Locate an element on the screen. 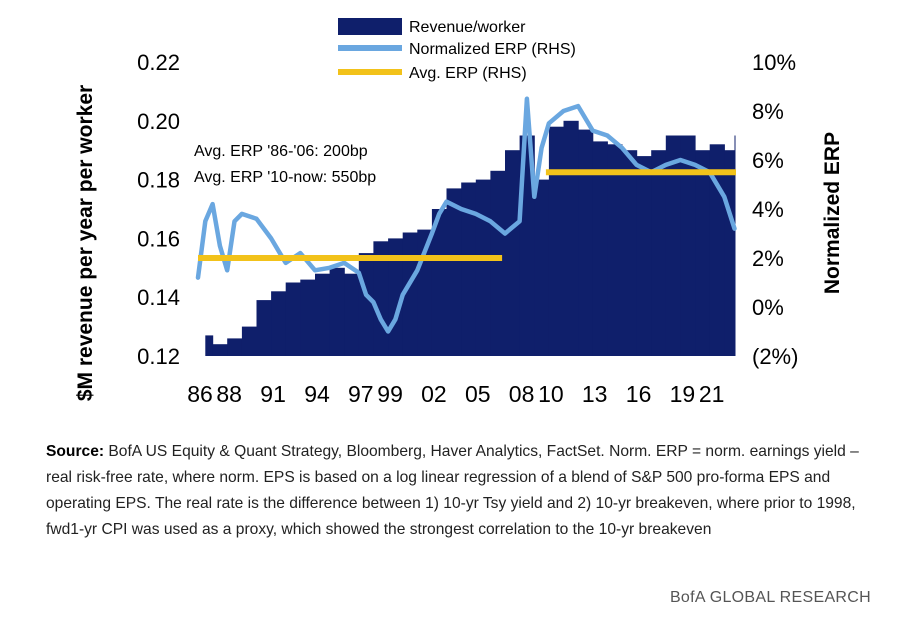 The width and height of the screenshot is (909, 621). brand-footer: BofA GLOBAL RESEARCH is located at coordinates (770, 597).